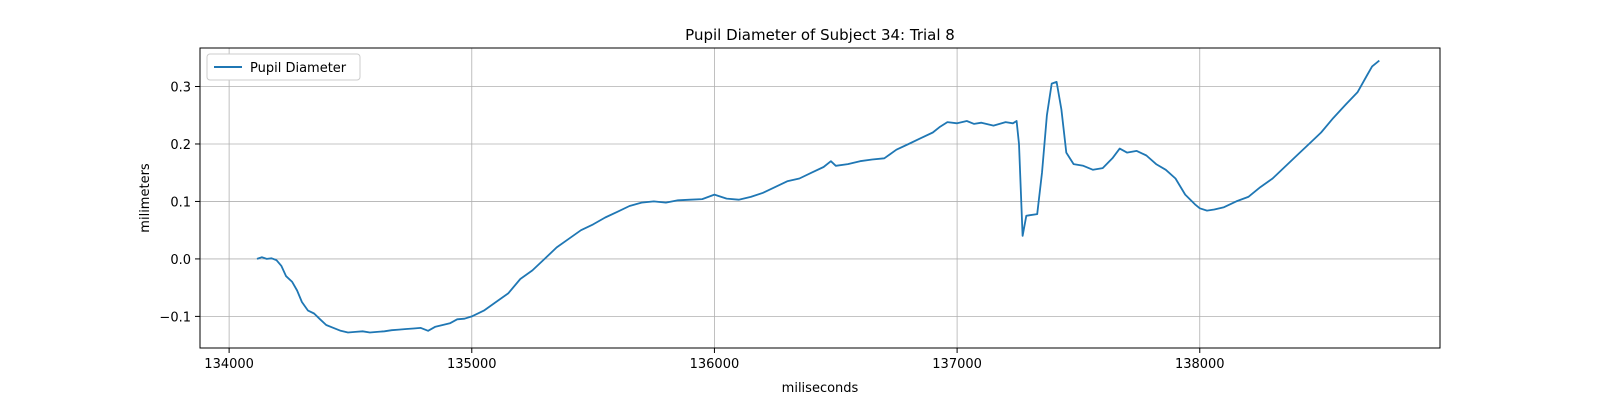  I want to click on x-tick-label: 136000, so click(715, 364).